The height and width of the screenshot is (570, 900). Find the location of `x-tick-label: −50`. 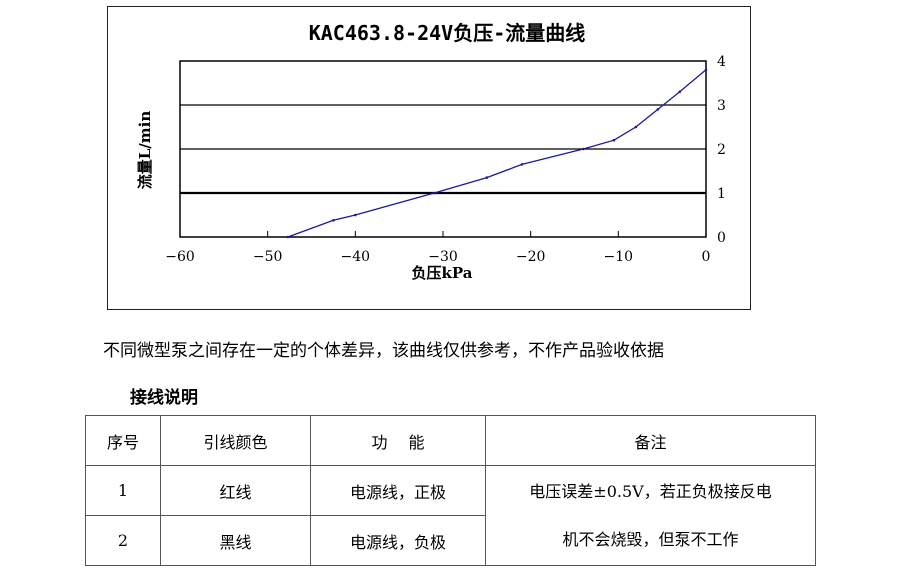

x-tick-label: −50 is located at coordinates (268, 257).